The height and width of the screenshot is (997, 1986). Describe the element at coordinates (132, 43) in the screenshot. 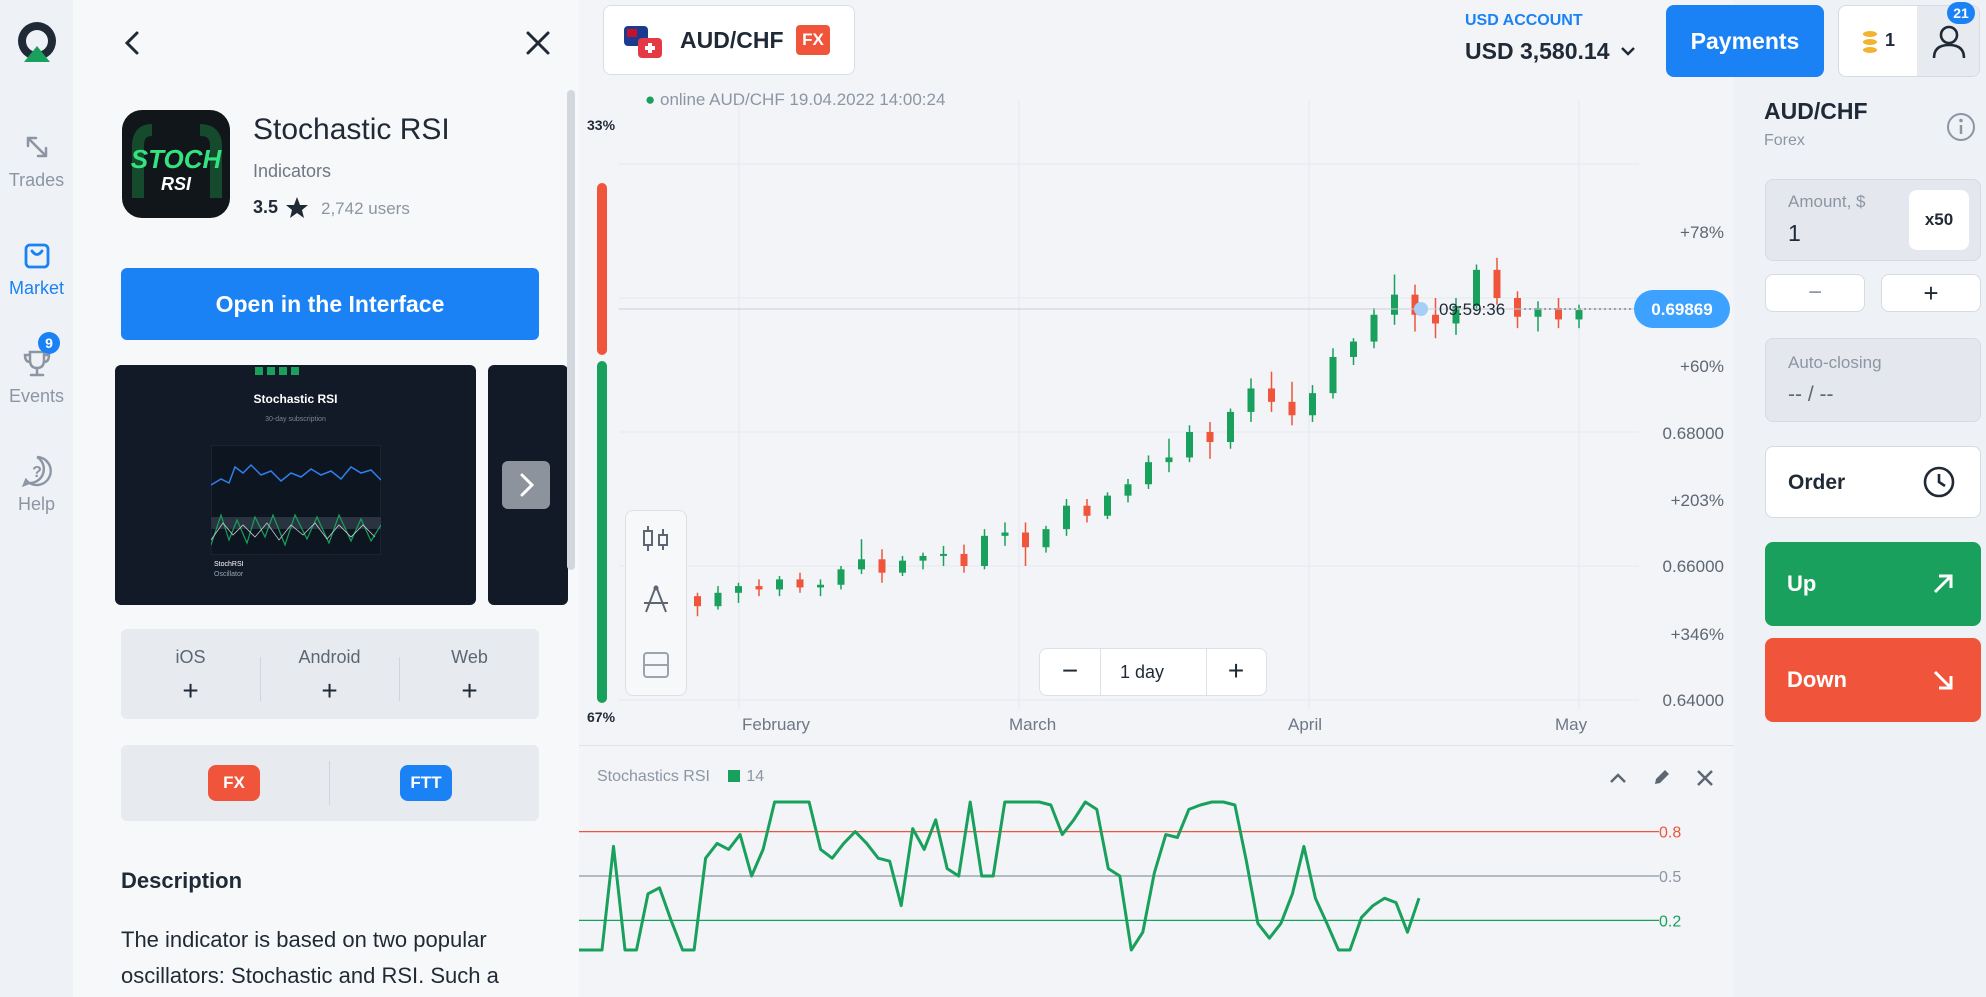

I see `back-icon` at that location.